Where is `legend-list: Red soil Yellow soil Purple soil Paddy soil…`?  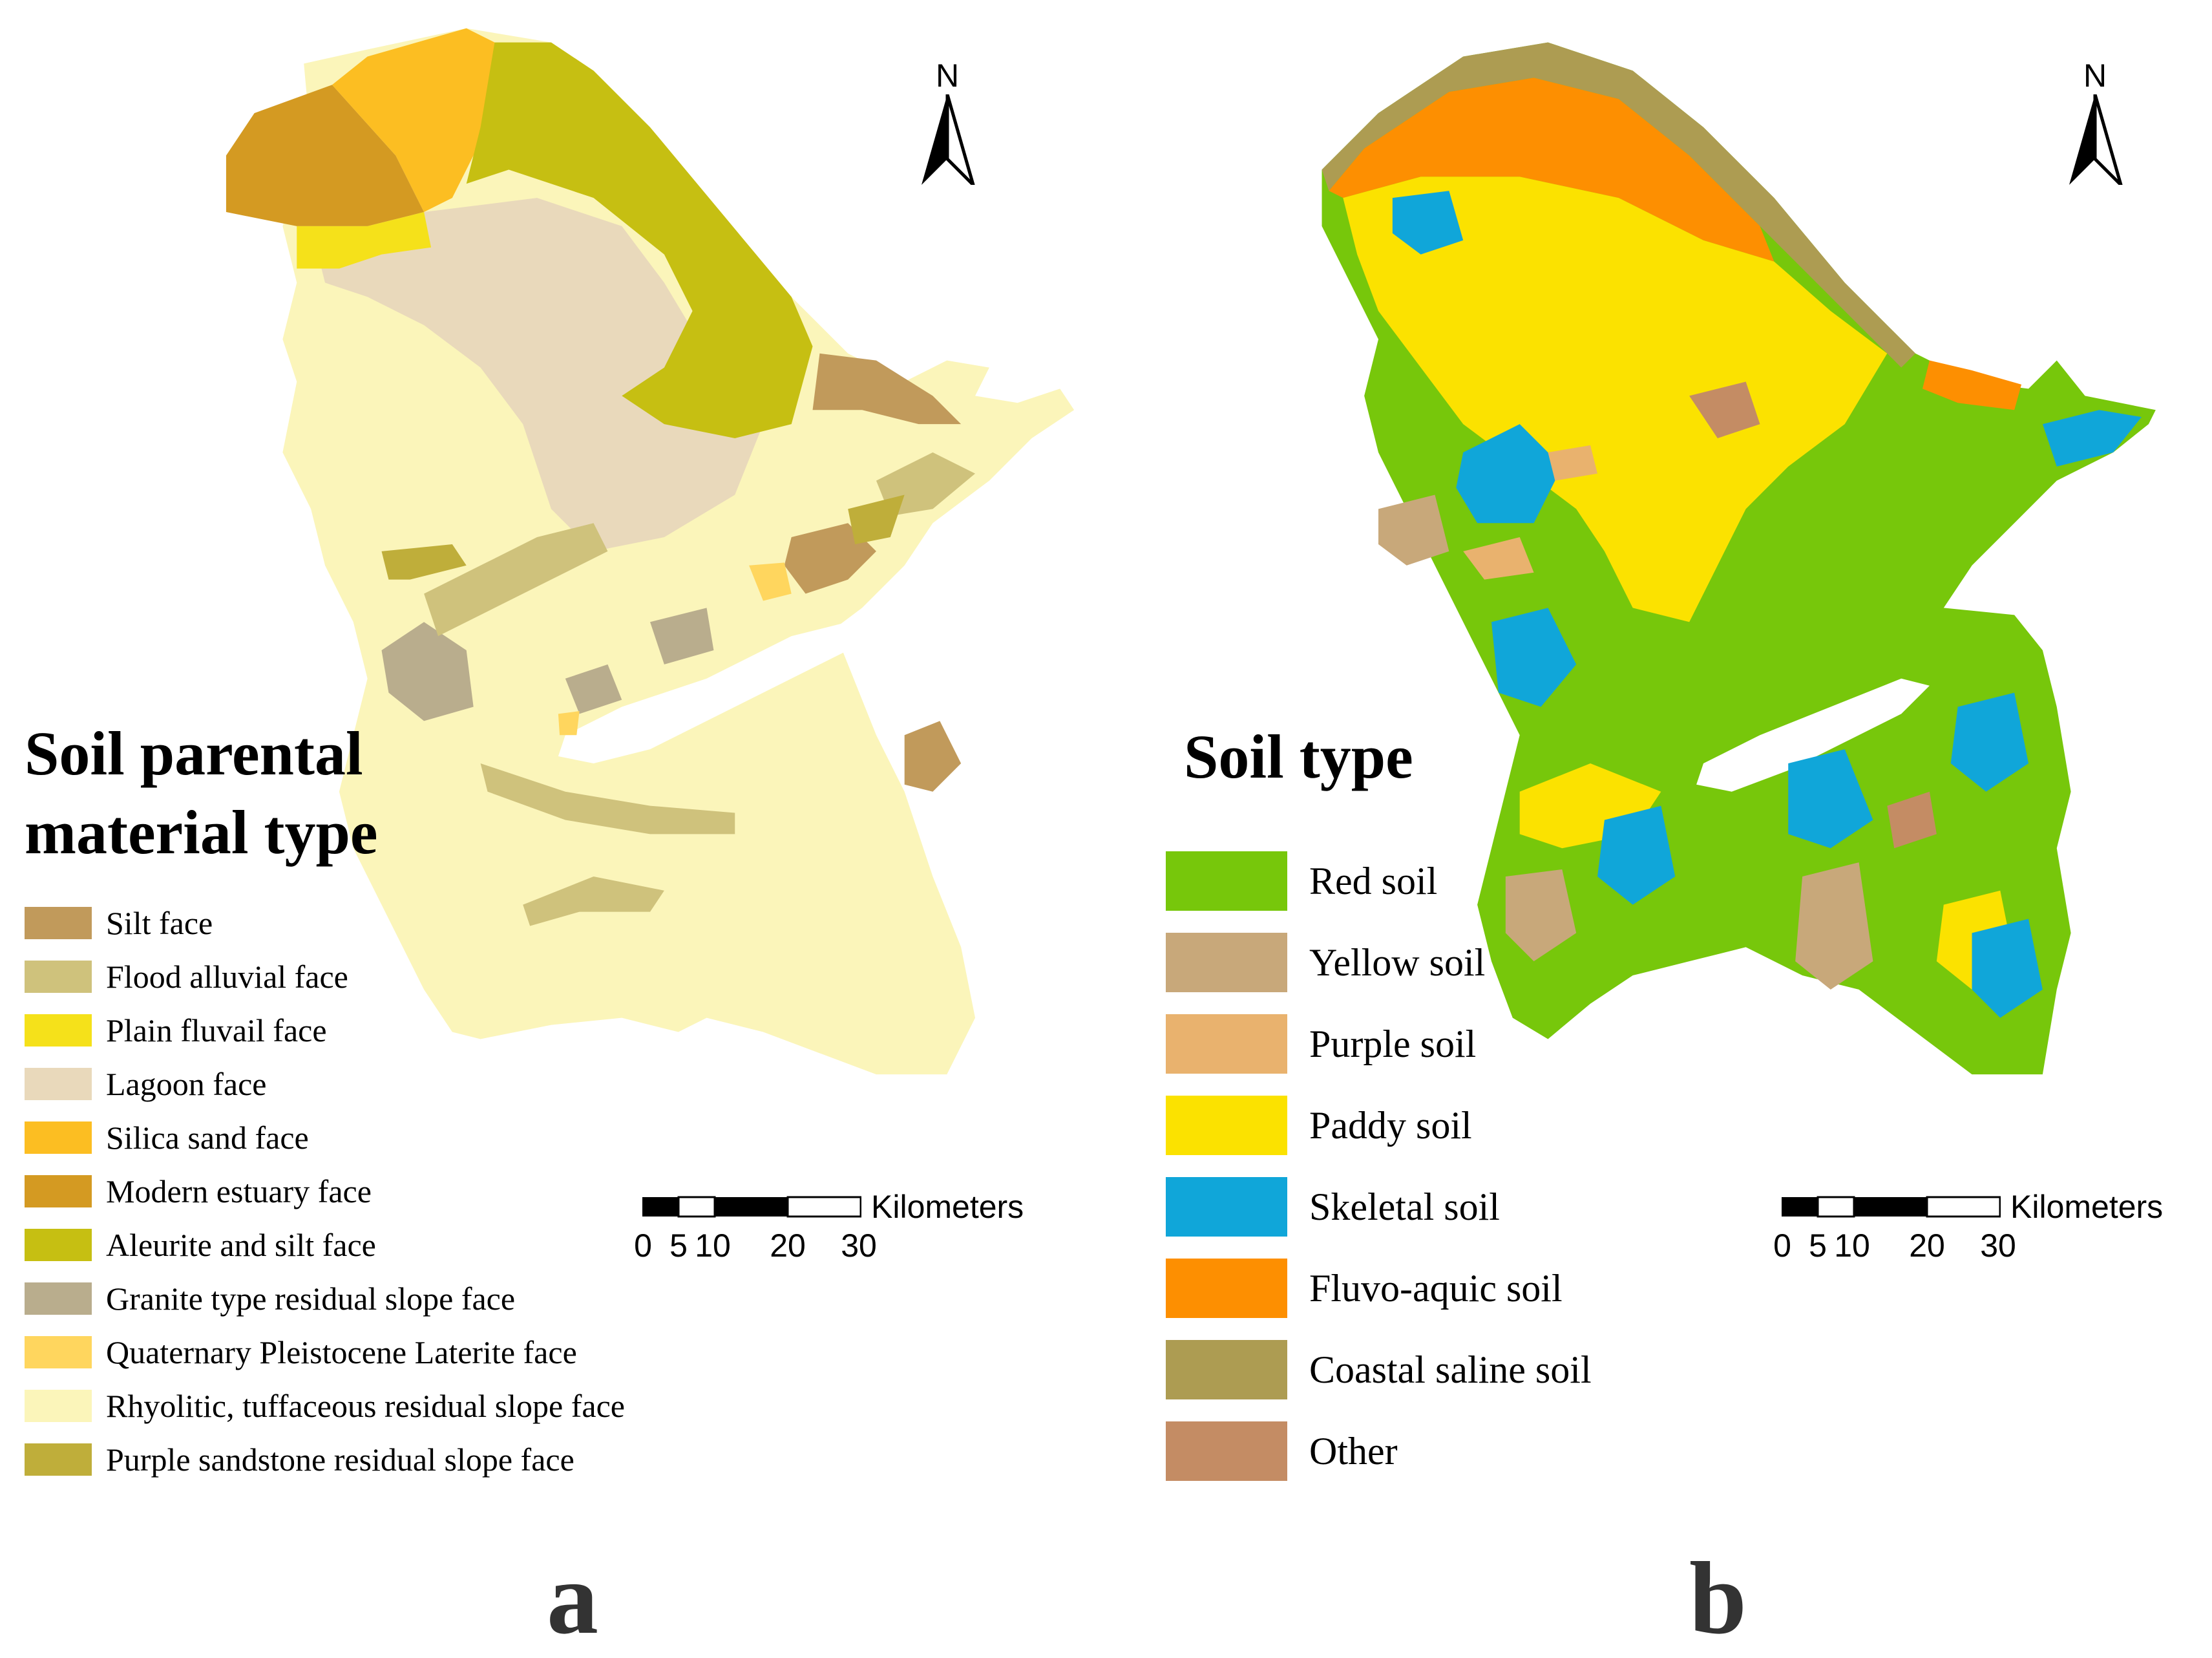 legend-list: Red soil Yellow soil Purple soil Paddy soil… is located at coordinates (1379, 1166).